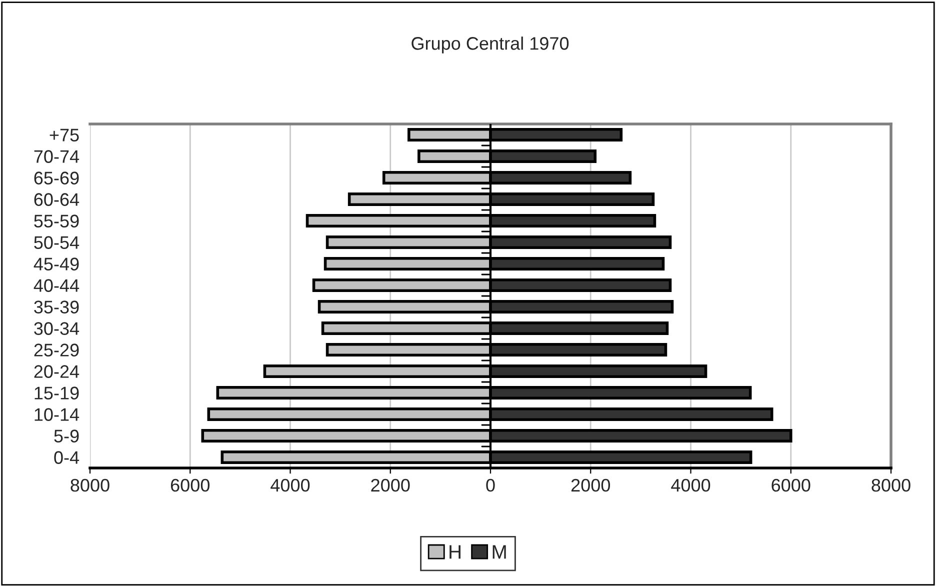 The width and height of the screenshot is (936, 586). I want to click on y-tick-label: 50-54, so click(57, 242).